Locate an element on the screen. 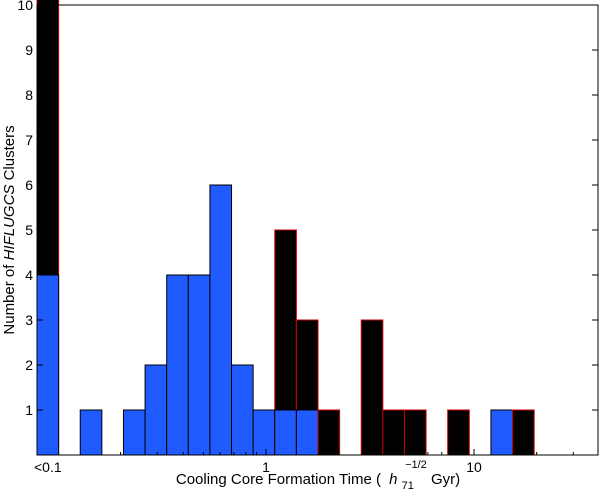 The height and width of the screenshot is (495, 599). x-axis-ticks: <0.1 1 10 is located at coordinates (304, 462).